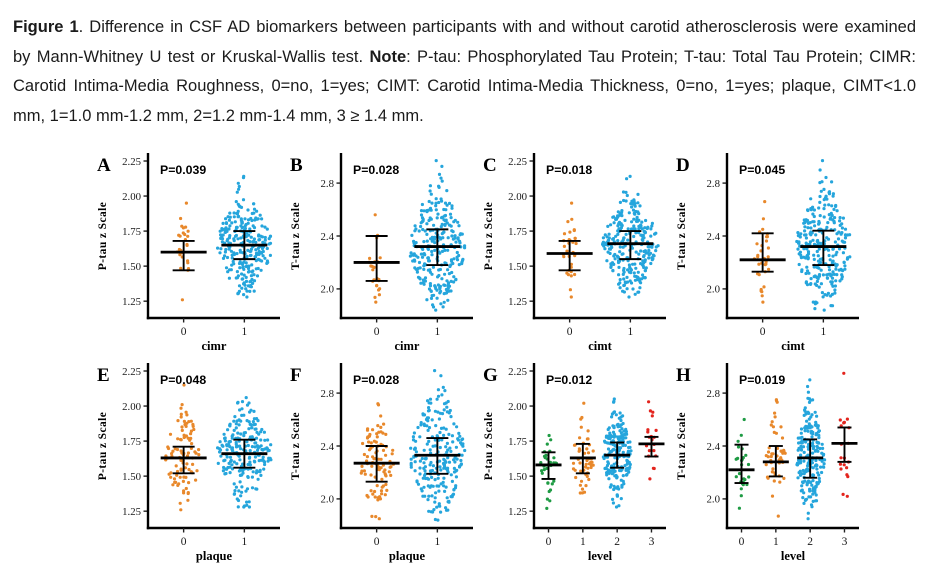 This screenshot has width=929, height=577. I want to click on panel-h: H T-tau z Scale 2.0 2.4 2.8 0 1 2 3 level P=0.019, so click(767, 463).